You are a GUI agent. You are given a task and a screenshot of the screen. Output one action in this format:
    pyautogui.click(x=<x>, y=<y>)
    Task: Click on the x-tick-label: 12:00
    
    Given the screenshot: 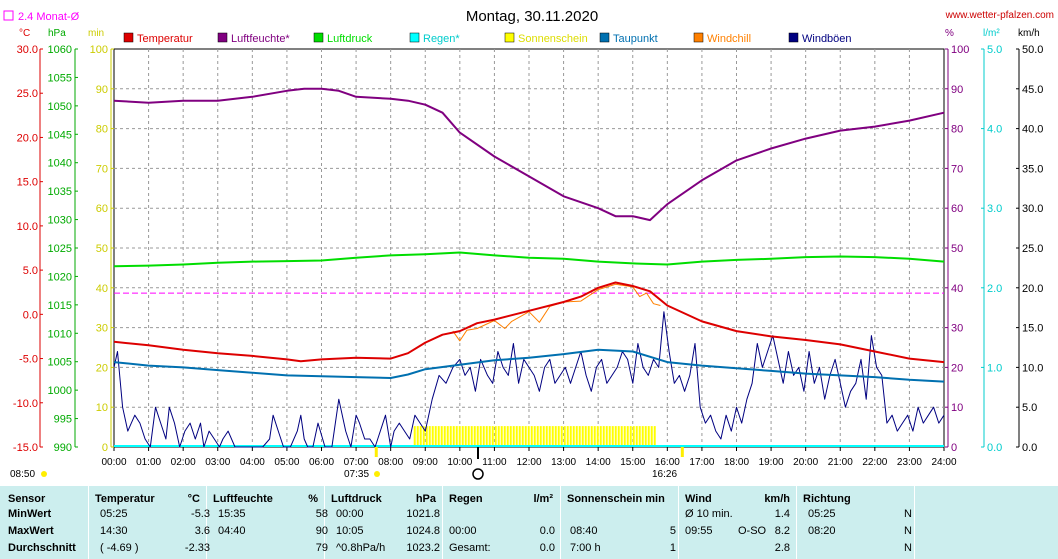 What is the action you would take?
    pyautogui.click(x=528, y=462)
    